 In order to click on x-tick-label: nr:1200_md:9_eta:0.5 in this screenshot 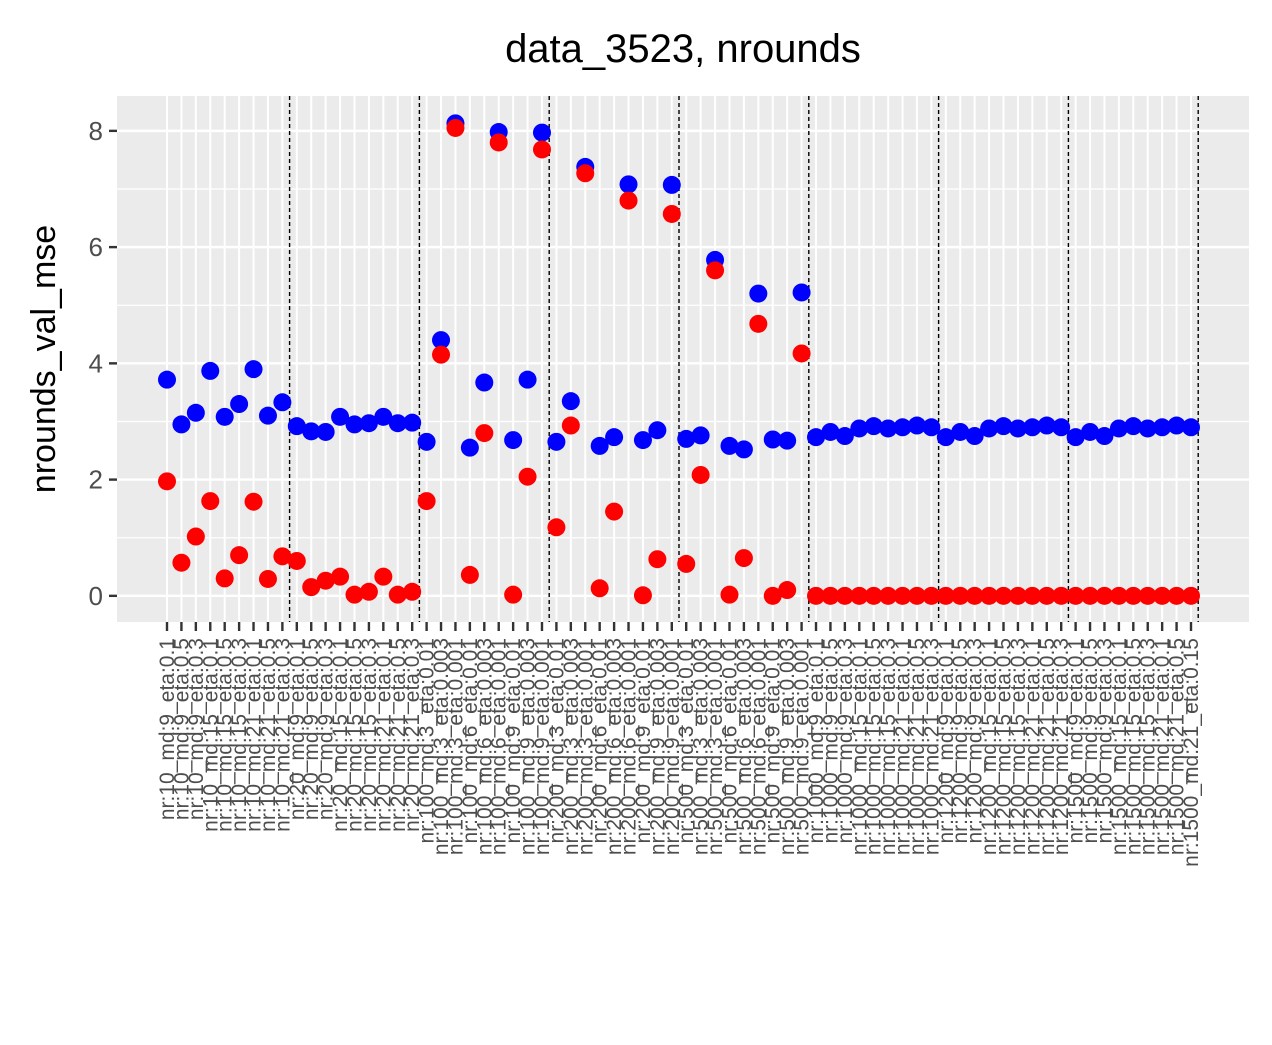, I will do `click(960, 741)`.